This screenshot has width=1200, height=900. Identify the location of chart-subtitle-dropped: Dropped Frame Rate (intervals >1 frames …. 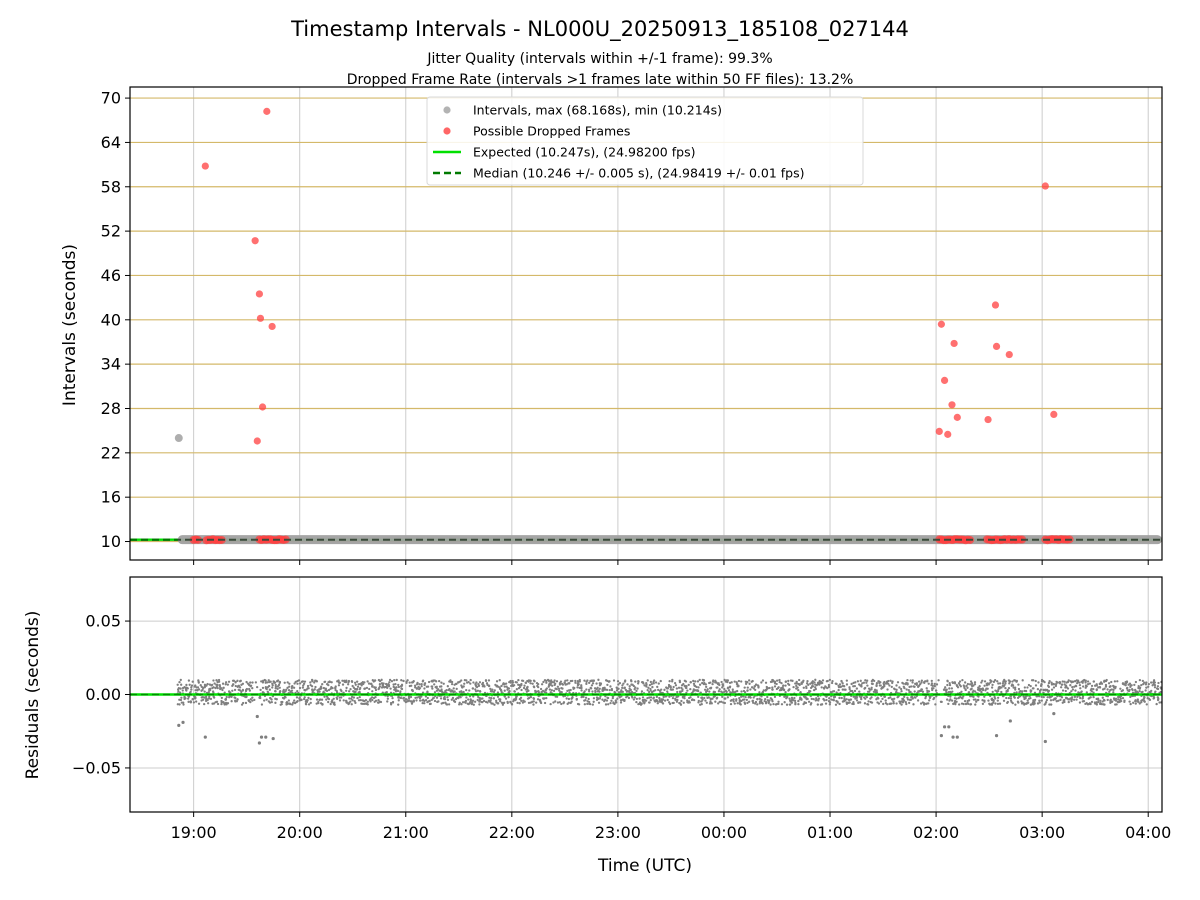
(600, 80).